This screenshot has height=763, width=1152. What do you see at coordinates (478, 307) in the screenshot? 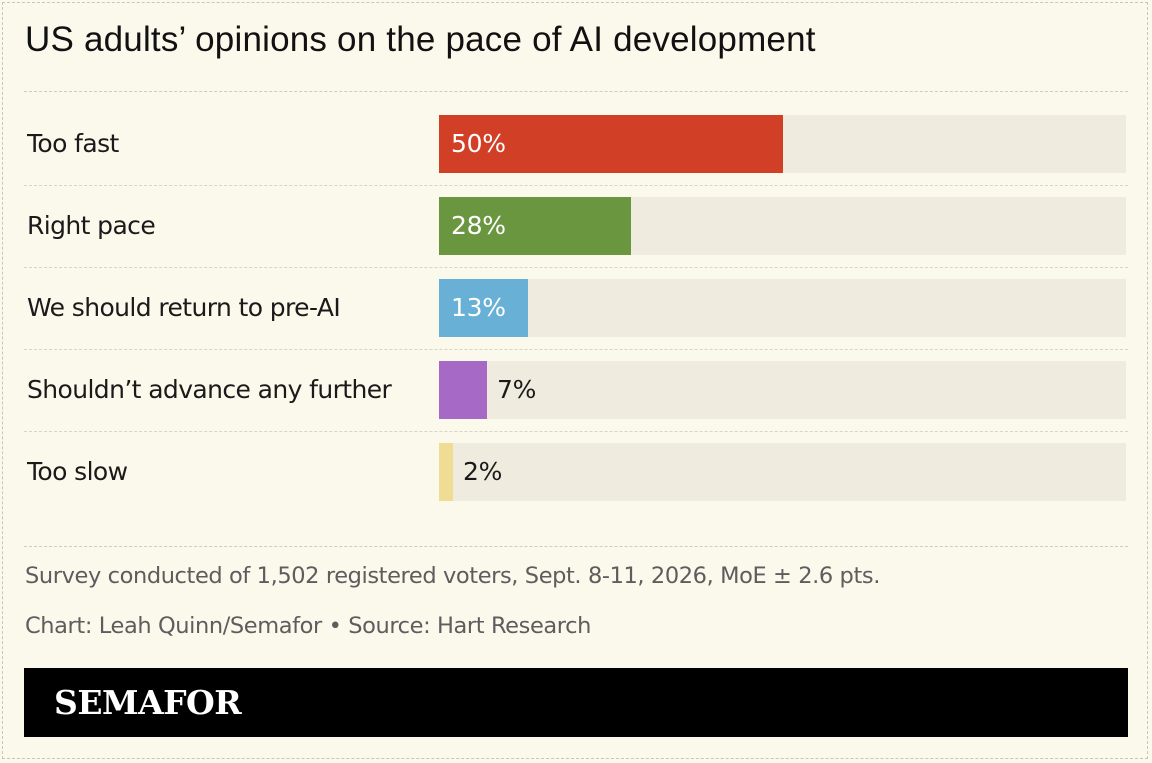
I see `value-label-we-should-return-to-pre-ai: 13%` at bounding box center [478, 307].